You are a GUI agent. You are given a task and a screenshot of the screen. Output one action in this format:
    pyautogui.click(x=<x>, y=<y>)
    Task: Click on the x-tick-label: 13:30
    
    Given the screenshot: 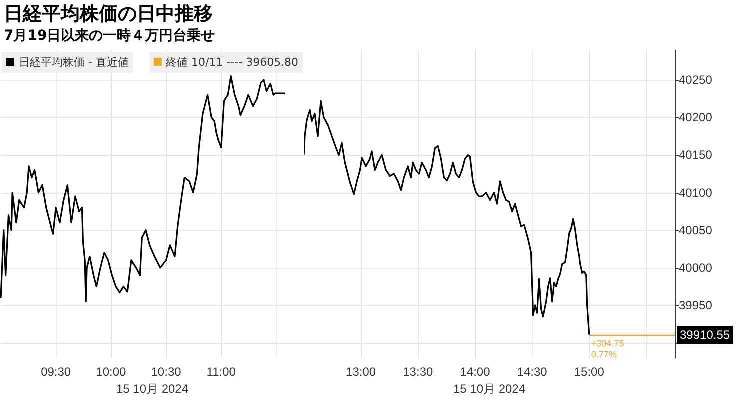 What is the action you would take?
    pyautogui.click(x=418, y=372)
    